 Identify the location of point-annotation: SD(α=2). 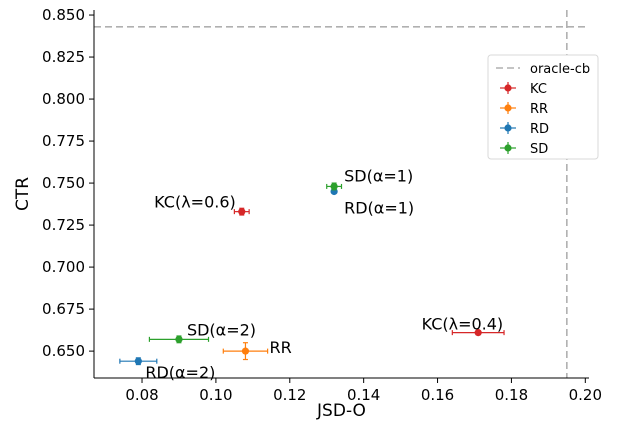
(221, 329).